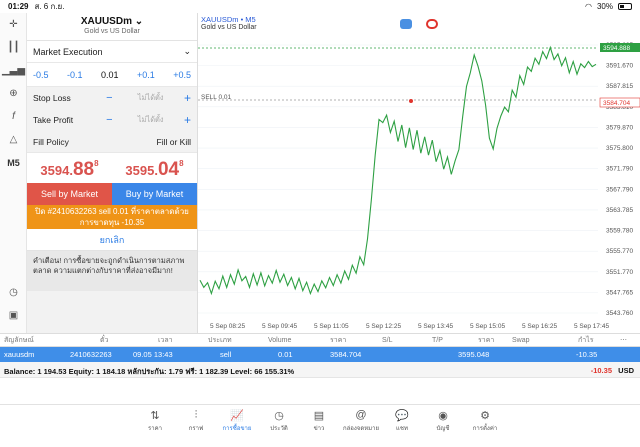 The image size is (640, 447). I want to click on tab-trade: 📈 การซื้อขาย, so click(237, 421).